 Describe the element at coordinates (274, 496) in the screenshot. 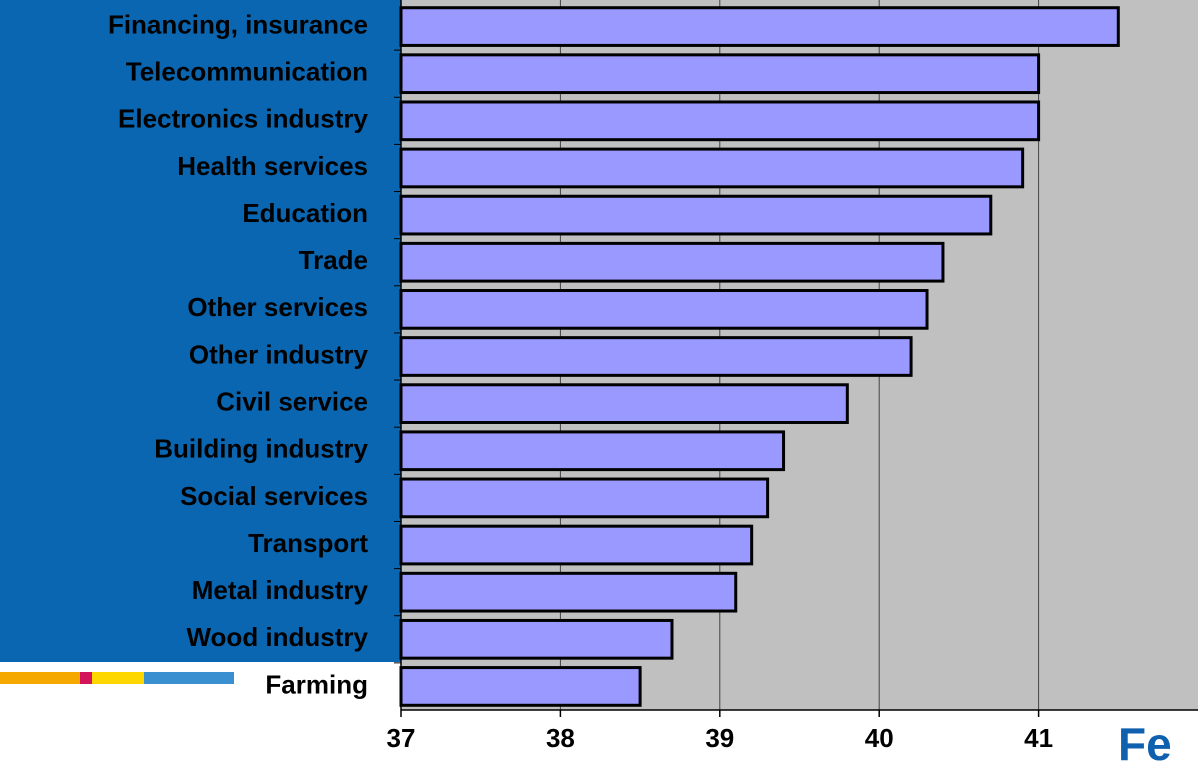

I see `y-tick-label: Social services` at that location.